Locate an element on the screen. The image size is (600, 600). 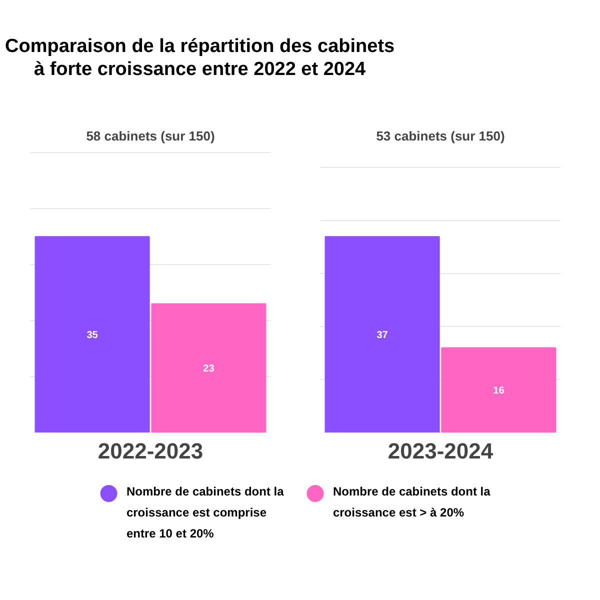
chart-title: Comparaison de la répartition des cabinets à forte croissance entre 2022 et 2024 is located at coordinates (200, 59).